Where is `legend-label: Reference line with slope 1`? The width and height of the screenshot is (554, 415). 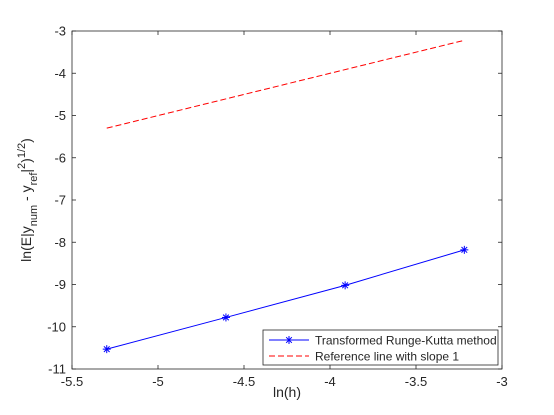
legend-label: Reference line with slope 1 is located at coordinates (387, 357).